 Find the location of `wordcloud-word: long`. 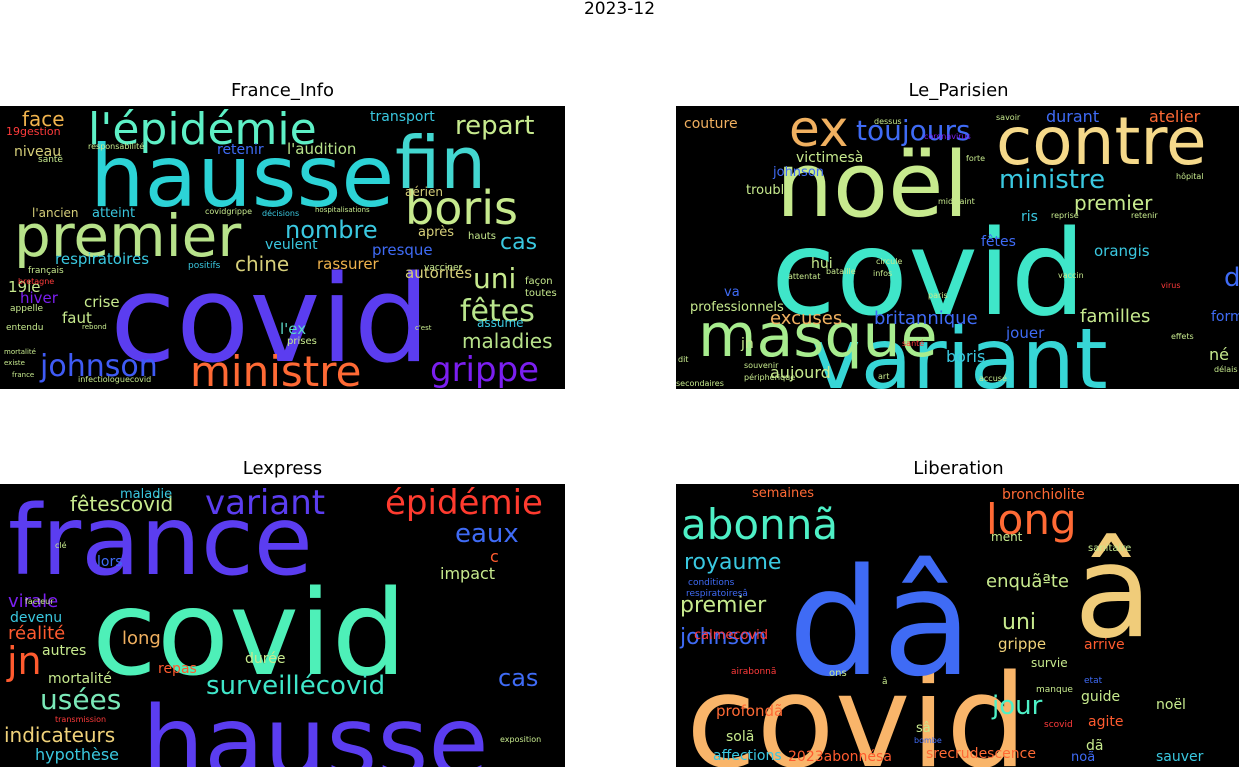

wordcloud-word: long is located at coordinates (141, 638).